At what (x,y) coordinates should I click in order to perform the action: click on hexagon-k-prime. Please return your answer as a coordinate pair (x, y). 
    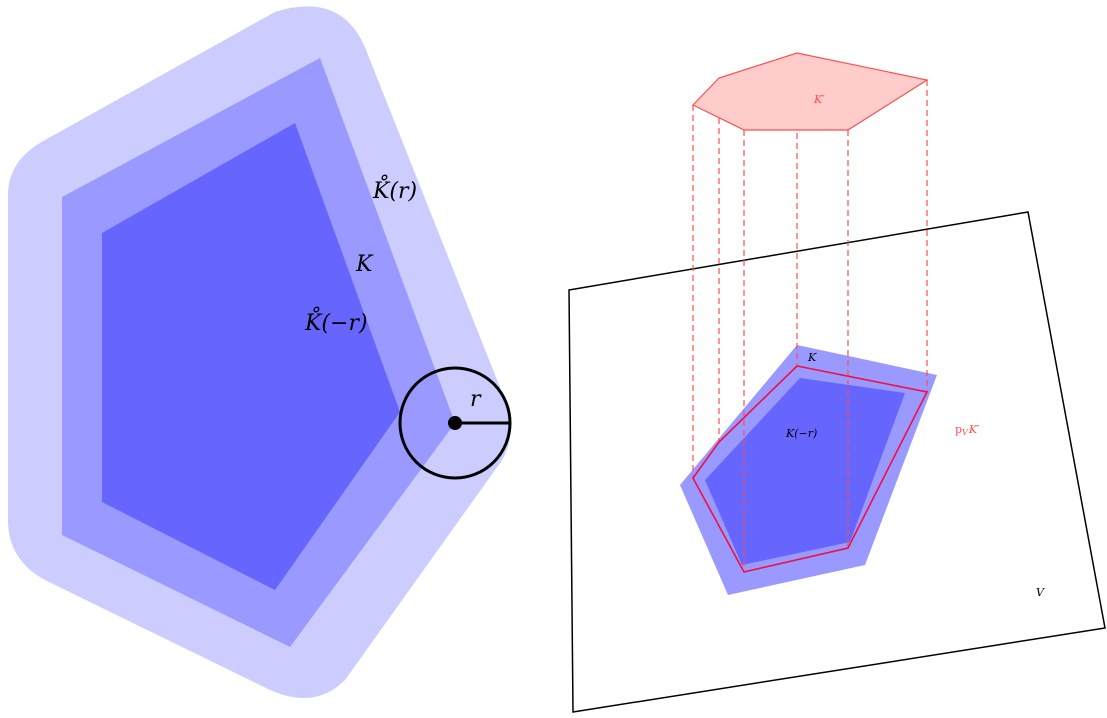
    Looking at the image, I should click on (810, 91).